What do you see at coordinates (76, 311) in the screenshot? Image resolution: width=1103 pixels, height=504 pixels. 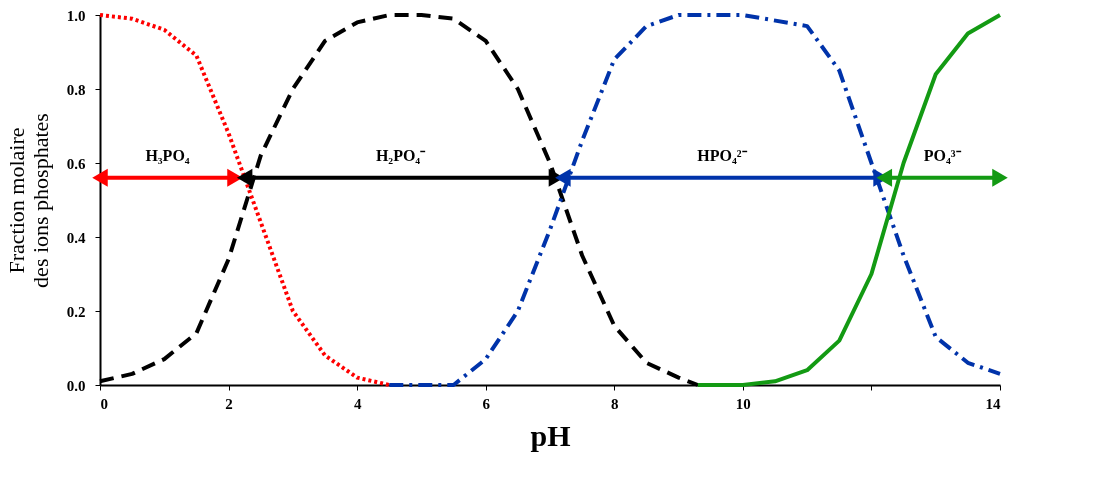 I see `y-tick-label: 0.2` at bounding box center [76, 311].